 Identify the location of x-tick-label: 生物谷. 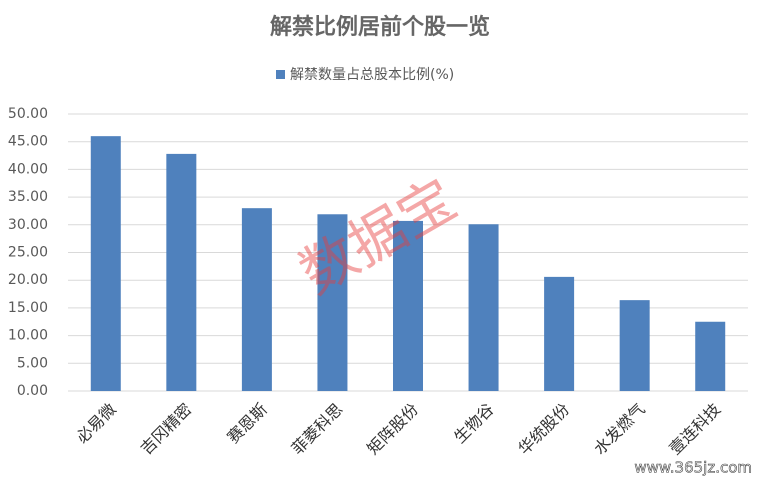
(473, 423).